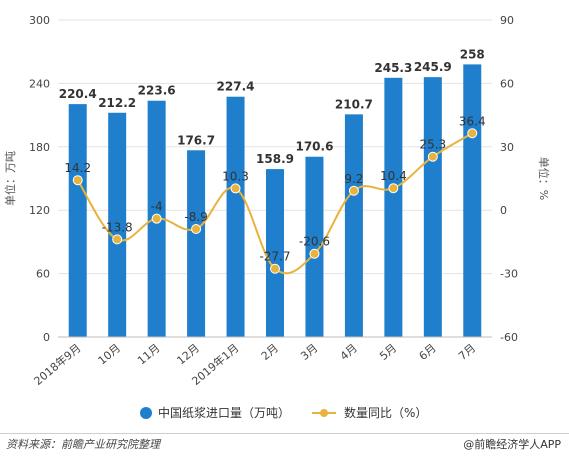 This screenshot has height=459, width=569. What do you see at coordinates (146, 413) in the screenshot?
I see `legend-bar-marker` at bounding box center [146, 413].